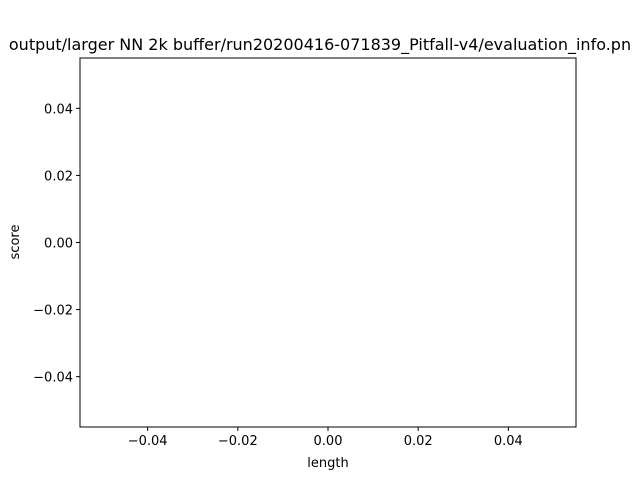  Describe the element at coordinates (15, 242) in the screenshot. I see `y-axis-label: score` at that location.